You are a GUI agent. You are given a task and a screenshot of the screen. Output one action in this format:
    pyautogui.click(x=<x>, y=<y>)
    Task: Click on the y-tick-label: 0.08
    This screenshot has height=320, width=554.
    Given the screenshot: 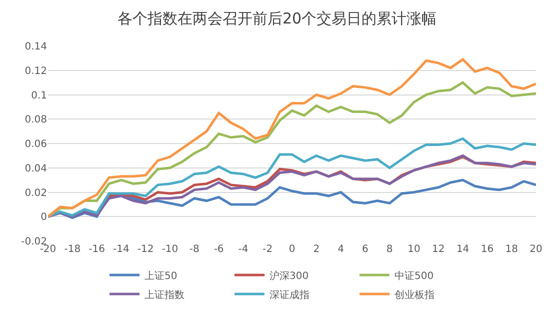 What is the action you would take?
    pyautogui.click(x=35, y=120)
    